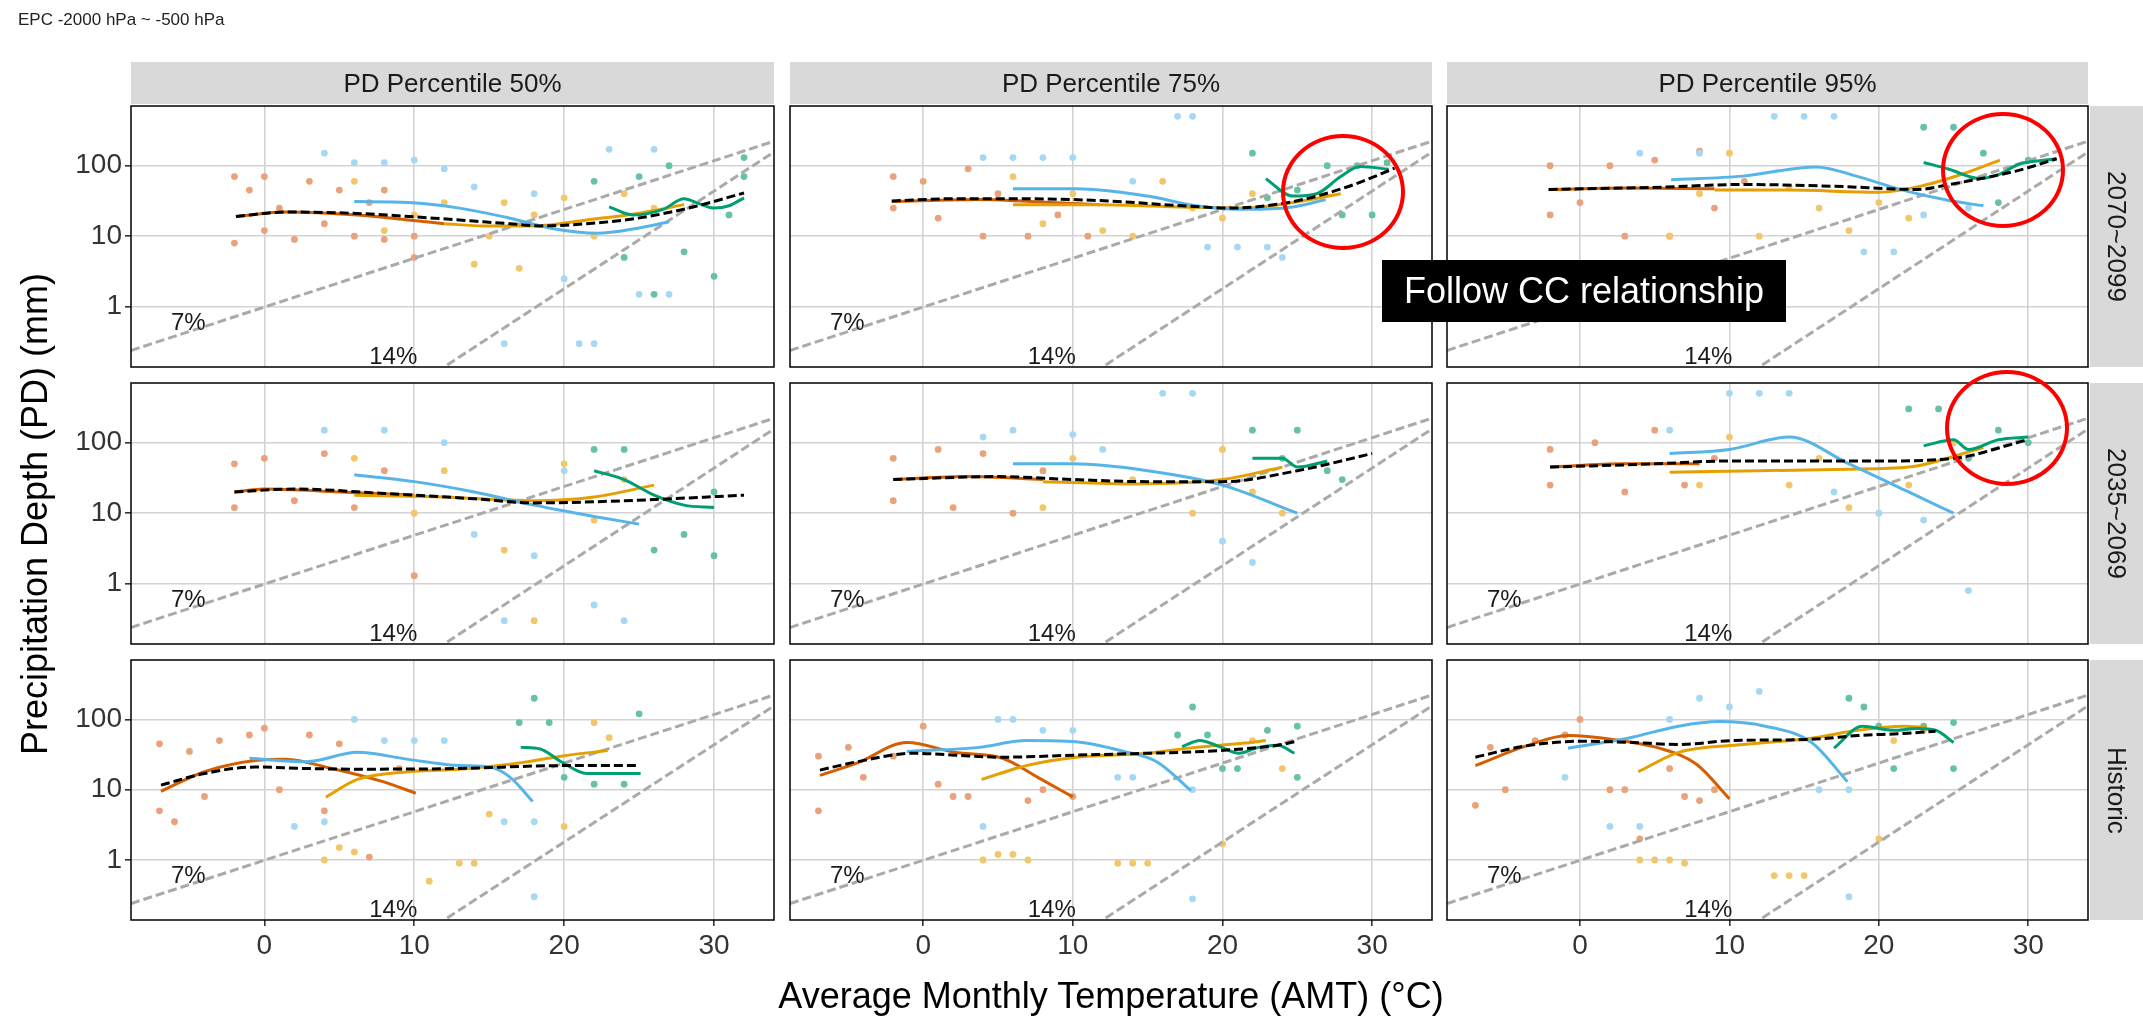 This screenshot has height=1022, width=2143. Describe the element at coordinates (35, 513) in the screenshot. I see `y-axis-title: Precipitation Depth (PD) (mm)` at that location.